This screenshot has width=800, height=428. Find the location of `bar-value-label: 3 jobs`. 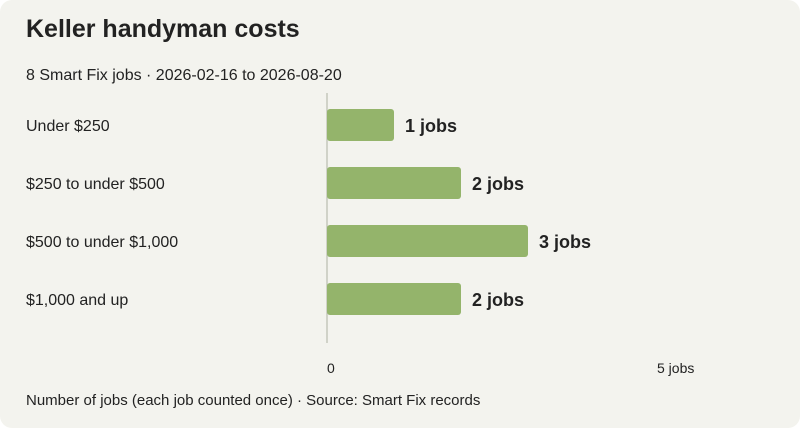

bar-value-label: 3 jobs is located at coordinates (565, 242).